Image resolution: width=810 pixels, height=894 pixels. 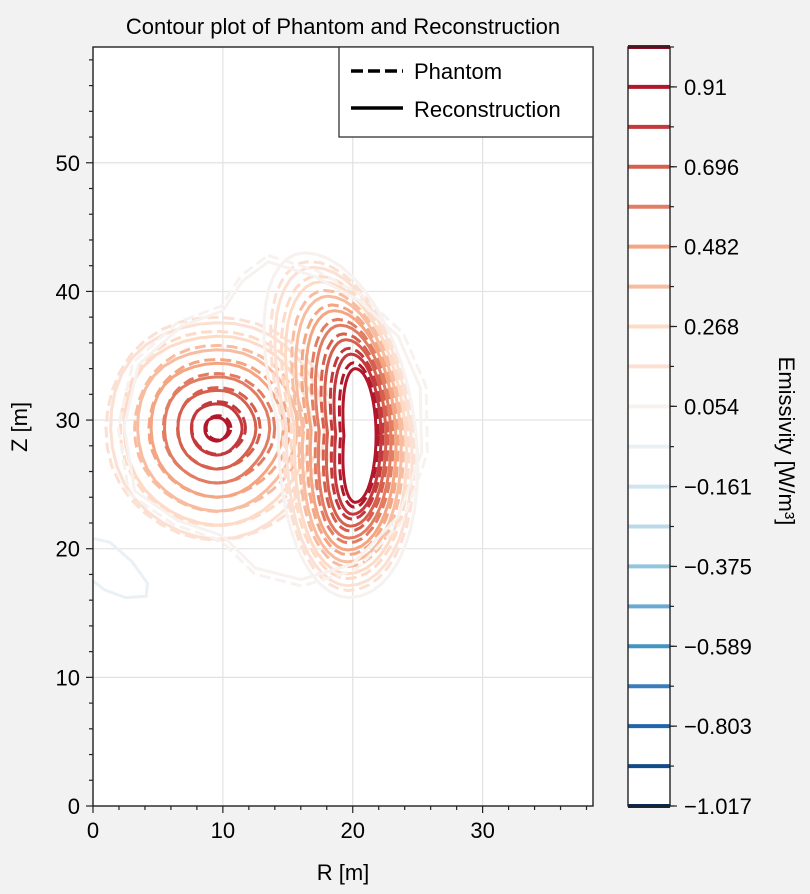 I want to click on colorbar-tick-label: −0.161, so click(x=718, y=487).